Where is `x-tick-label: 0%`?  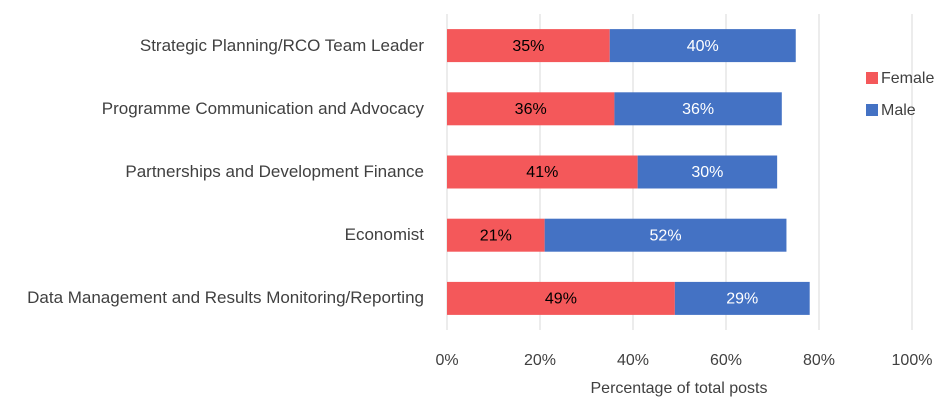 x-tick-label: 0% is located at coordinates (446, 360).